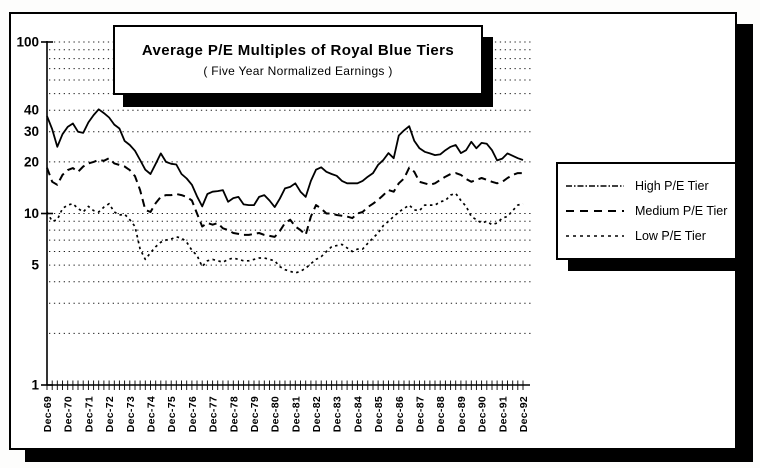 The height and width of the screenshot is (468, 760). Describe the element at coordinates (595, 186) in the screenshot. I see `high-line-sample-icon` at that location.